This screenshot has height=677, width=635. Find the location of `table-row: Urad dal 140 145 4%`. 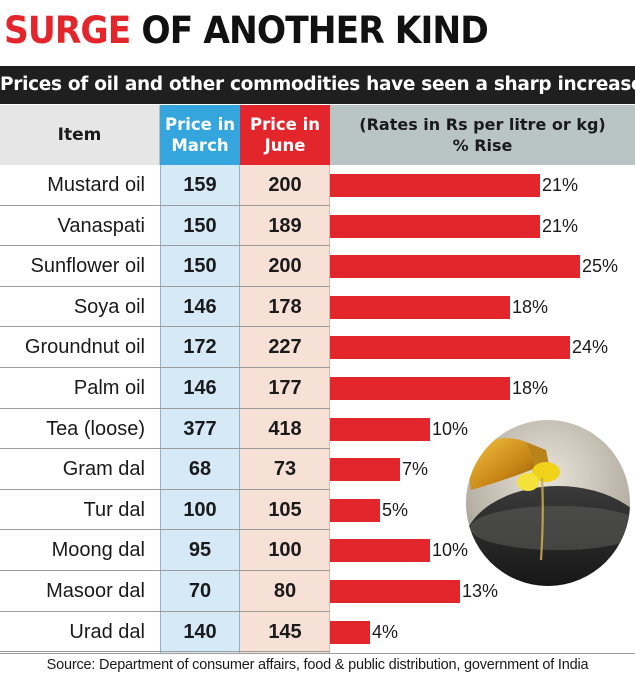

table-row: Urad dal 140 145 4% is located at coordinates (317, 632).